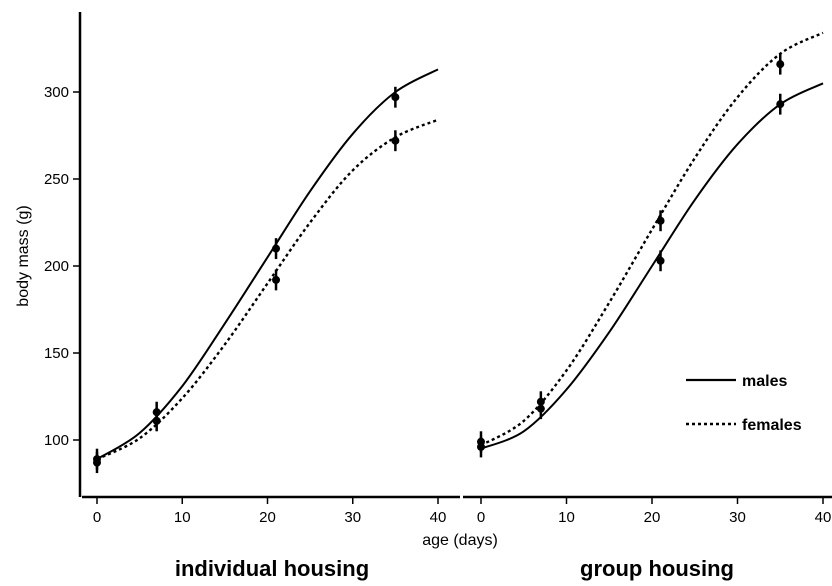 The width and height of the screenshot is (832, 586). Describe the element at coordinates (63, 254) in the screenshot. I see `y-axis: 100 150 200 250 300` at that location.